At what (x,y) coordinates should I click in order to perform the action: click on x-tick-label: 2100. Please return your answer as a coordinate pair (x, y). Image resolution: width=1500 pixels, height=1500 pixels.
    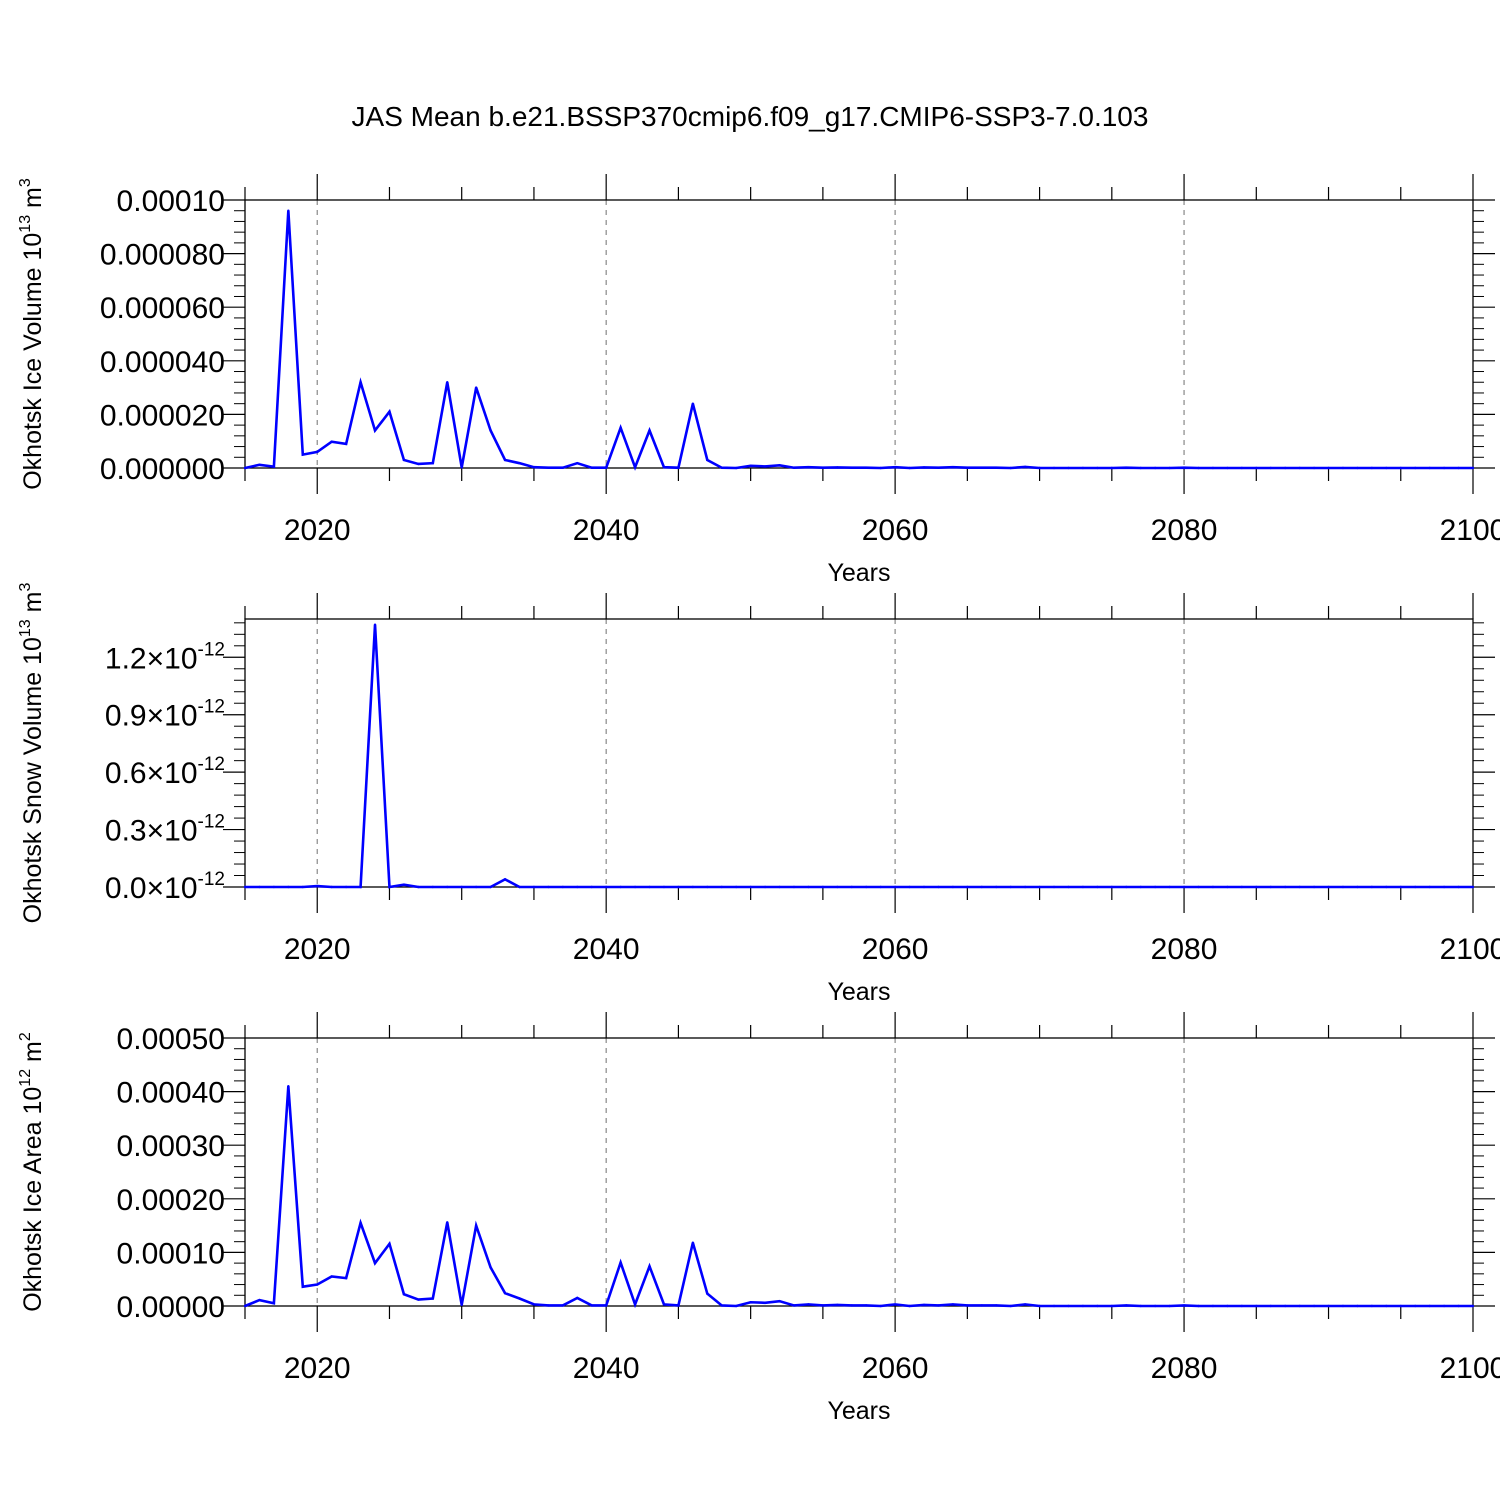
    Looking at the image, I should click on (1470, 530).